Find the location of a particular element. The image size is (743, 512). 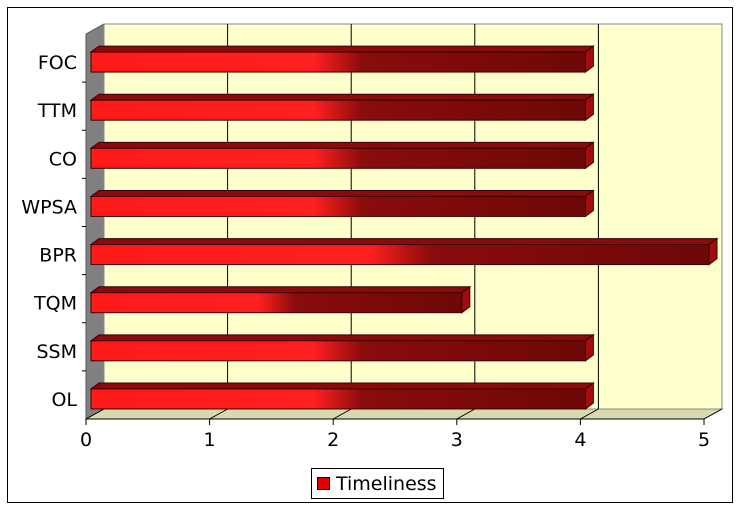

category-label: OL is located at coordinates (64, 400).